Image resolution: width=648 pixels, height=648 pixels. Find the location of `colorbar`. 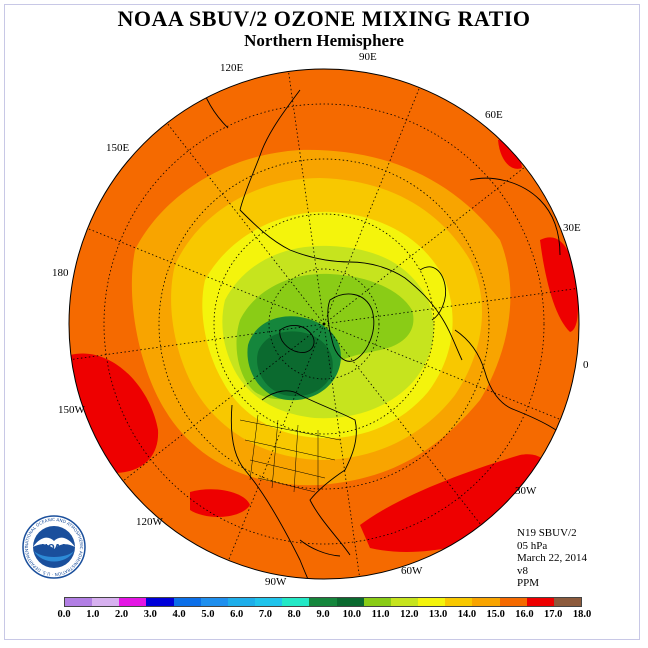

colorbar is located at coordinates (323, 602).